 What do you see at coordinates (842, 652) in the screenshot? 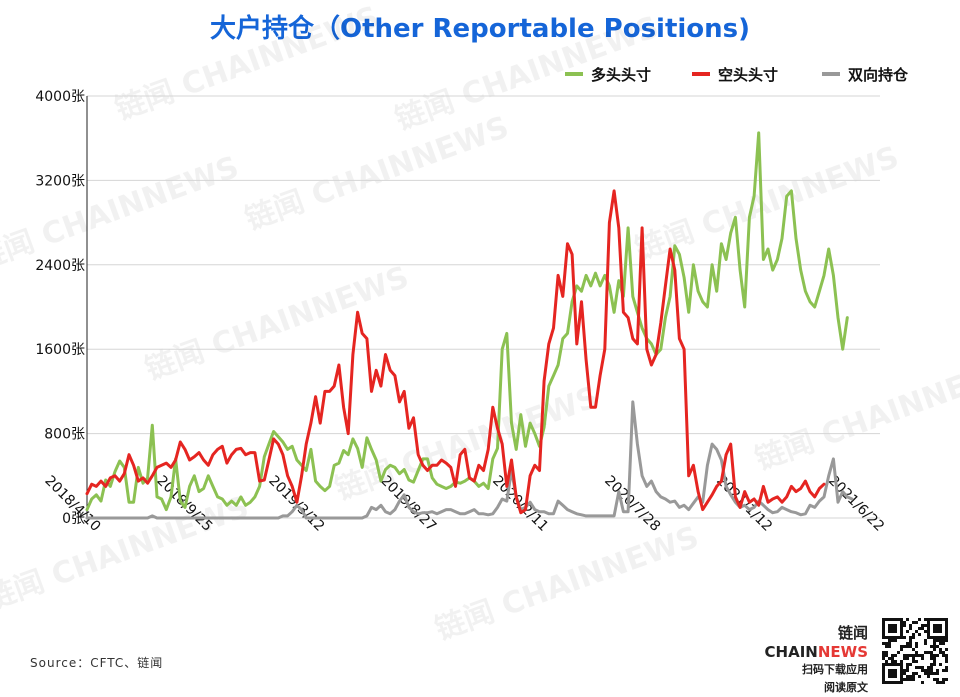
I see `brand-name-part2: NEWS` at bounding box center [842, 652].